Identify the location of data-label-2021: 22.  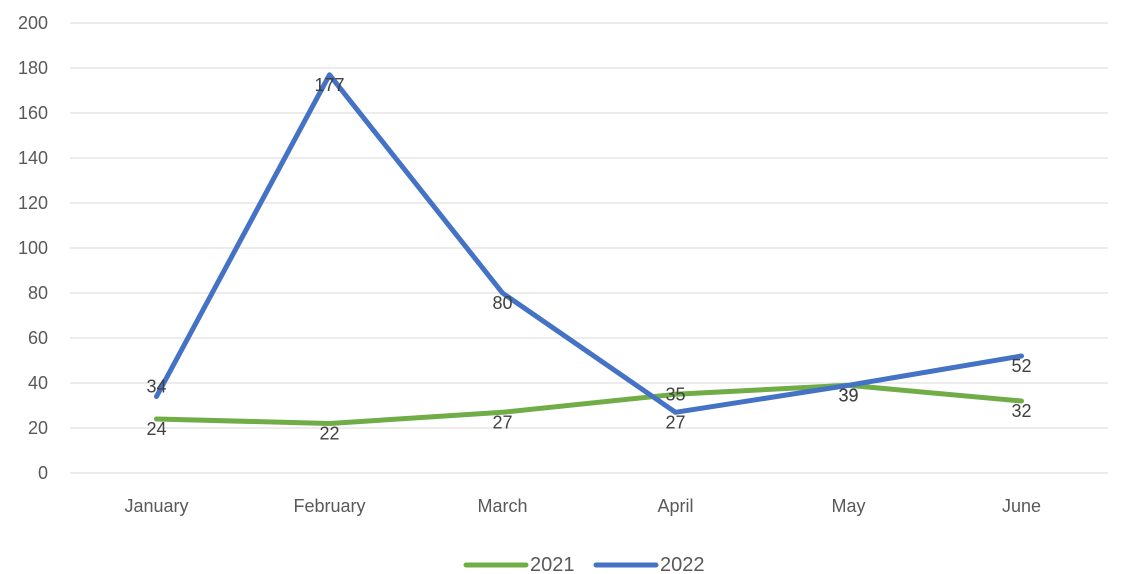
(329, 434).